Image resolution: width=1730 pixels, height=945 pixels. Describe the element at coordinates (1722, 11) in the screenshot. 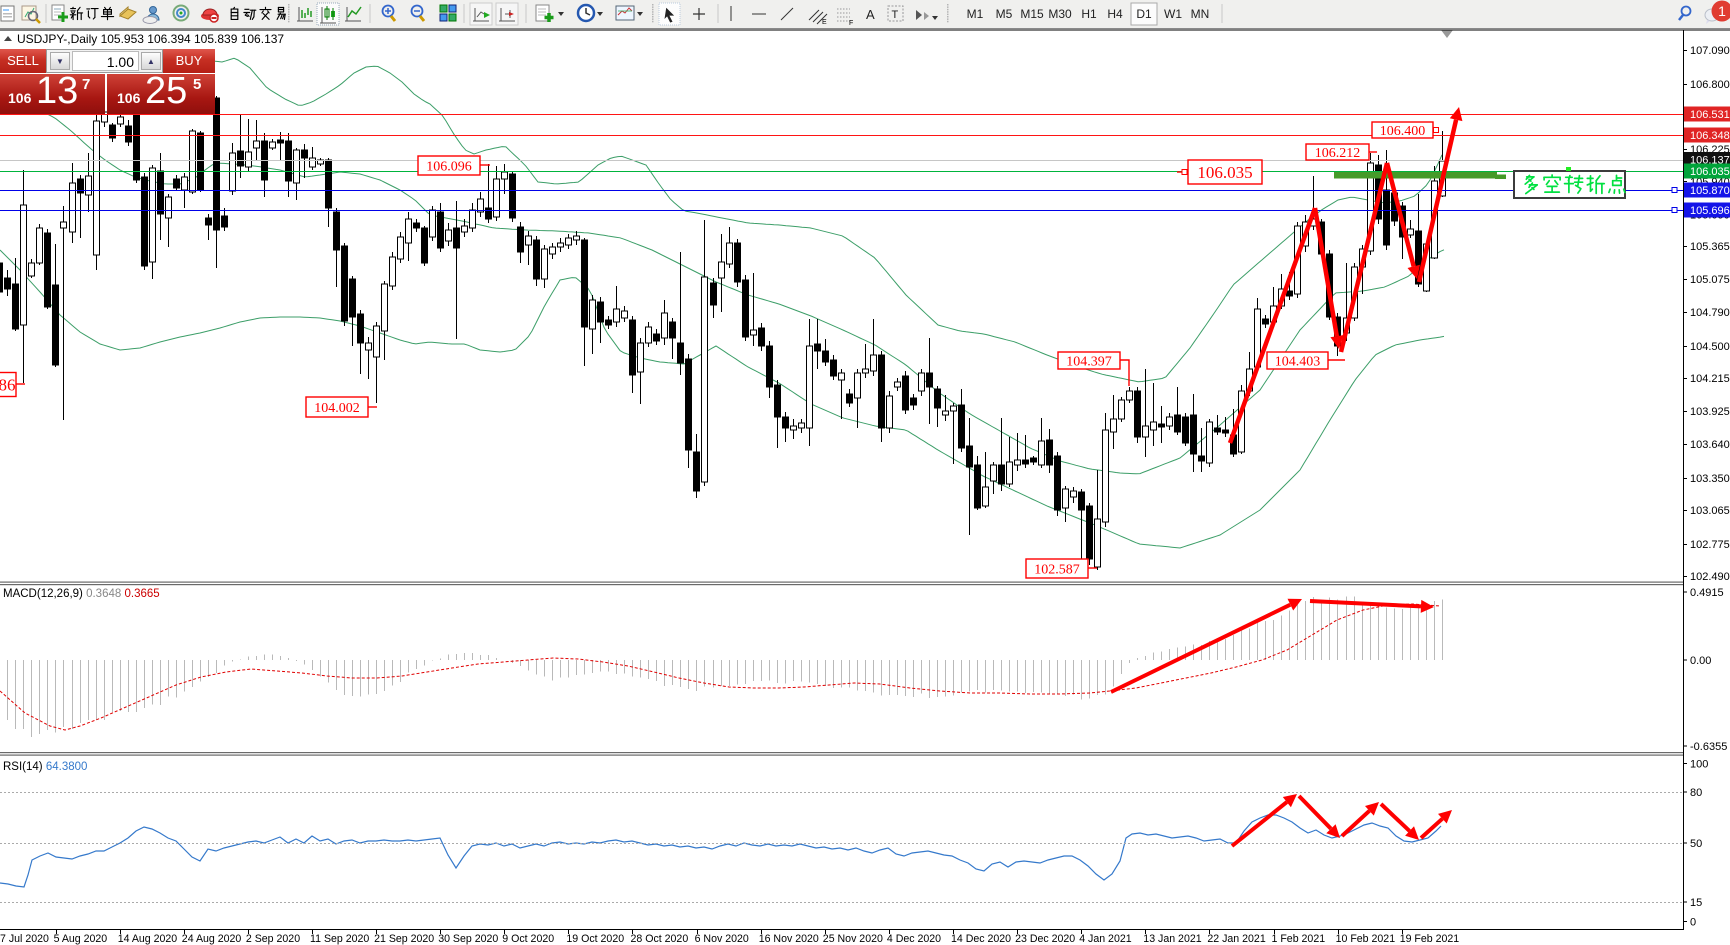

I see `svg-text: 1` at that location.